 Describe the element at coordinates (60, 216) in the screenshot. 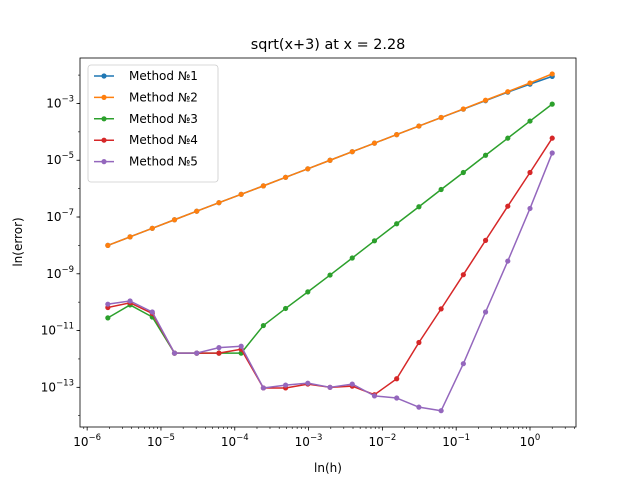

I see `y-tick-label: 10⁻⁷` at that location.